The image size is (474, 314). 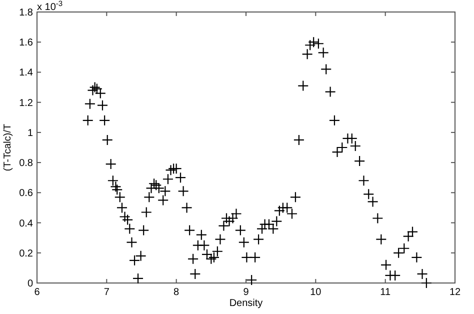 I want to click on y-tick-label: 1.4, so click(x=26, y=73).